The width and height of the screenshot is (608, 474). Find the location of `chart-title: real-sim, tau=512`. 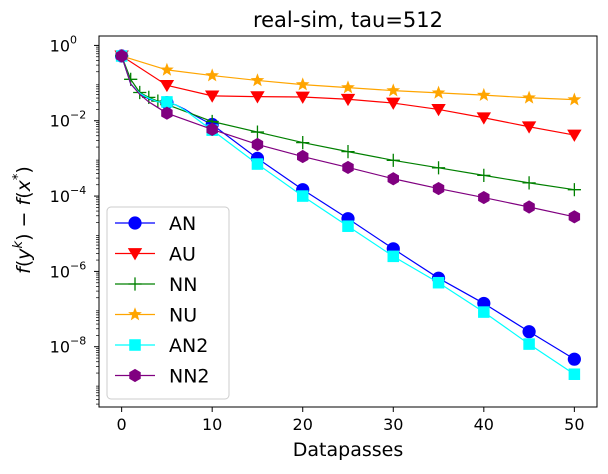

chart-title: real-sim, tau=512 is located at coordinates (348, 20).